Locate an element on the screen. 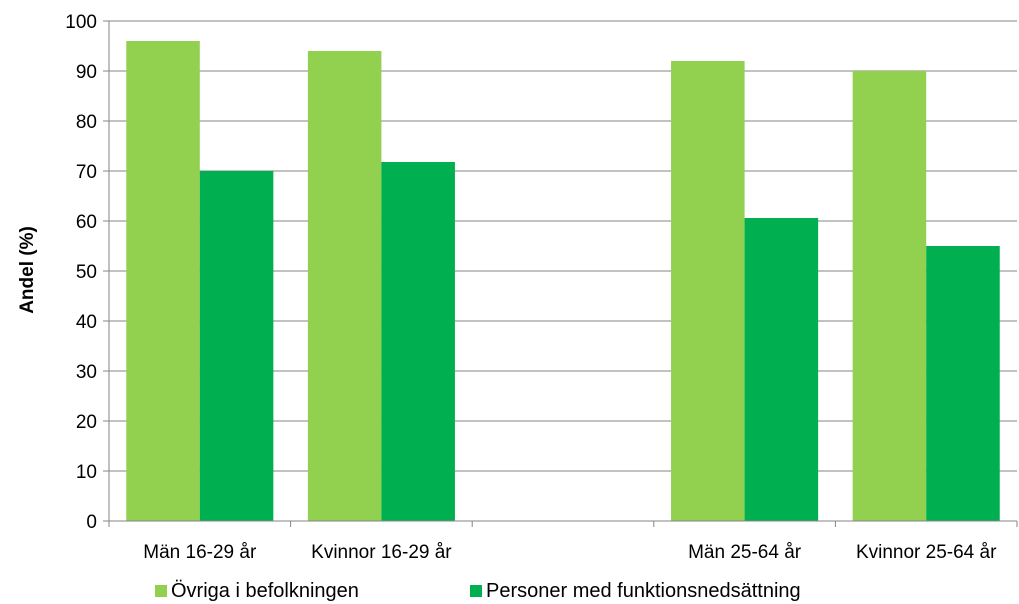 Image resolution: width=1019 pixels, height=604 pixels. y-tick-labels: 0 10 20 30 40 50 60 70 80 90 100 is located at coordinates (81, 272).